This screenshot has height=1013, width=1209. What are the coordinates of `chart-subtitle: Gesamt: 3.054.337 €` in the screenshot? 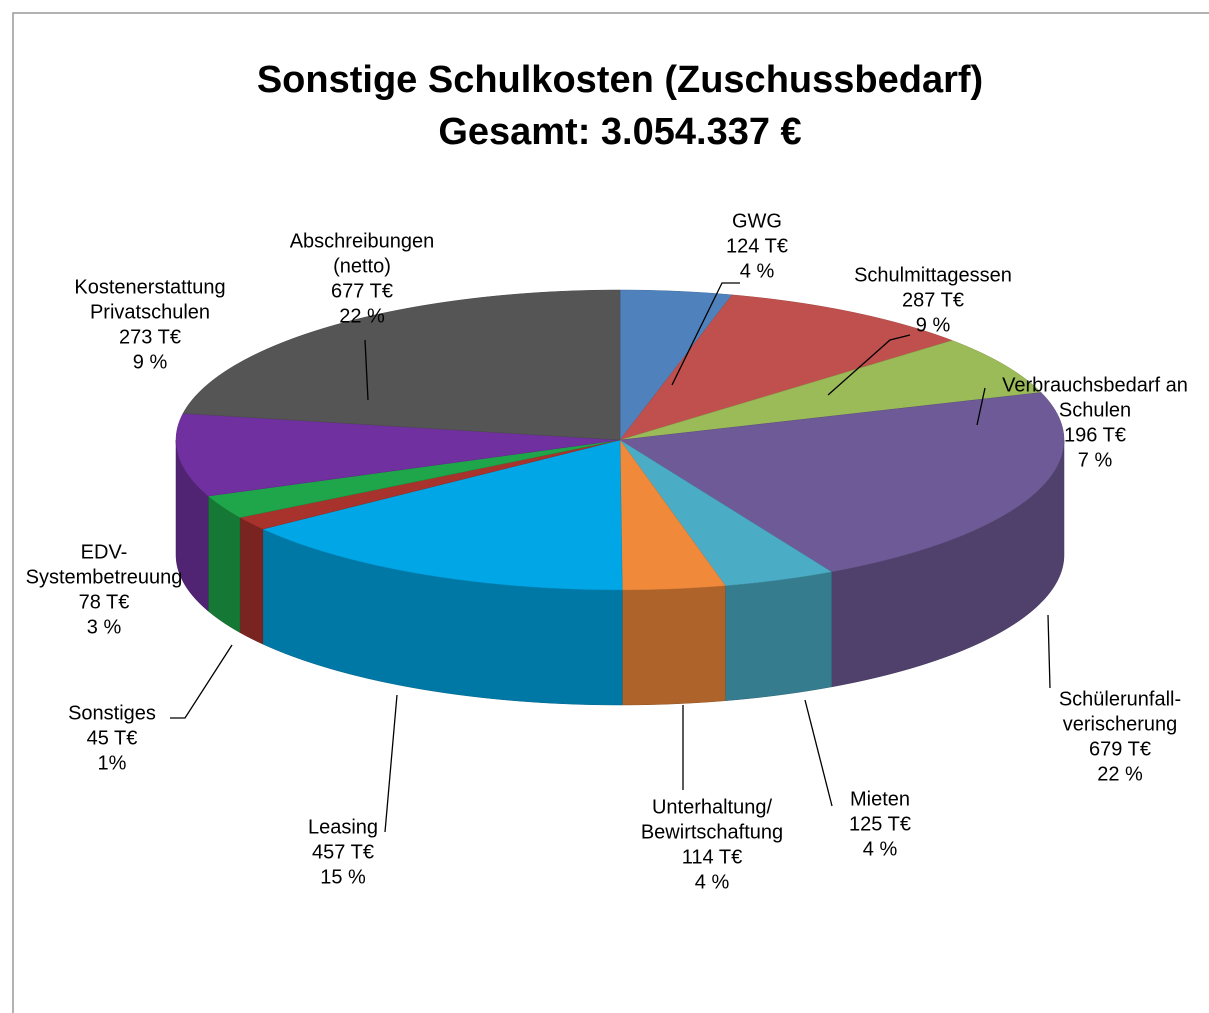 It's located at (619, 132).